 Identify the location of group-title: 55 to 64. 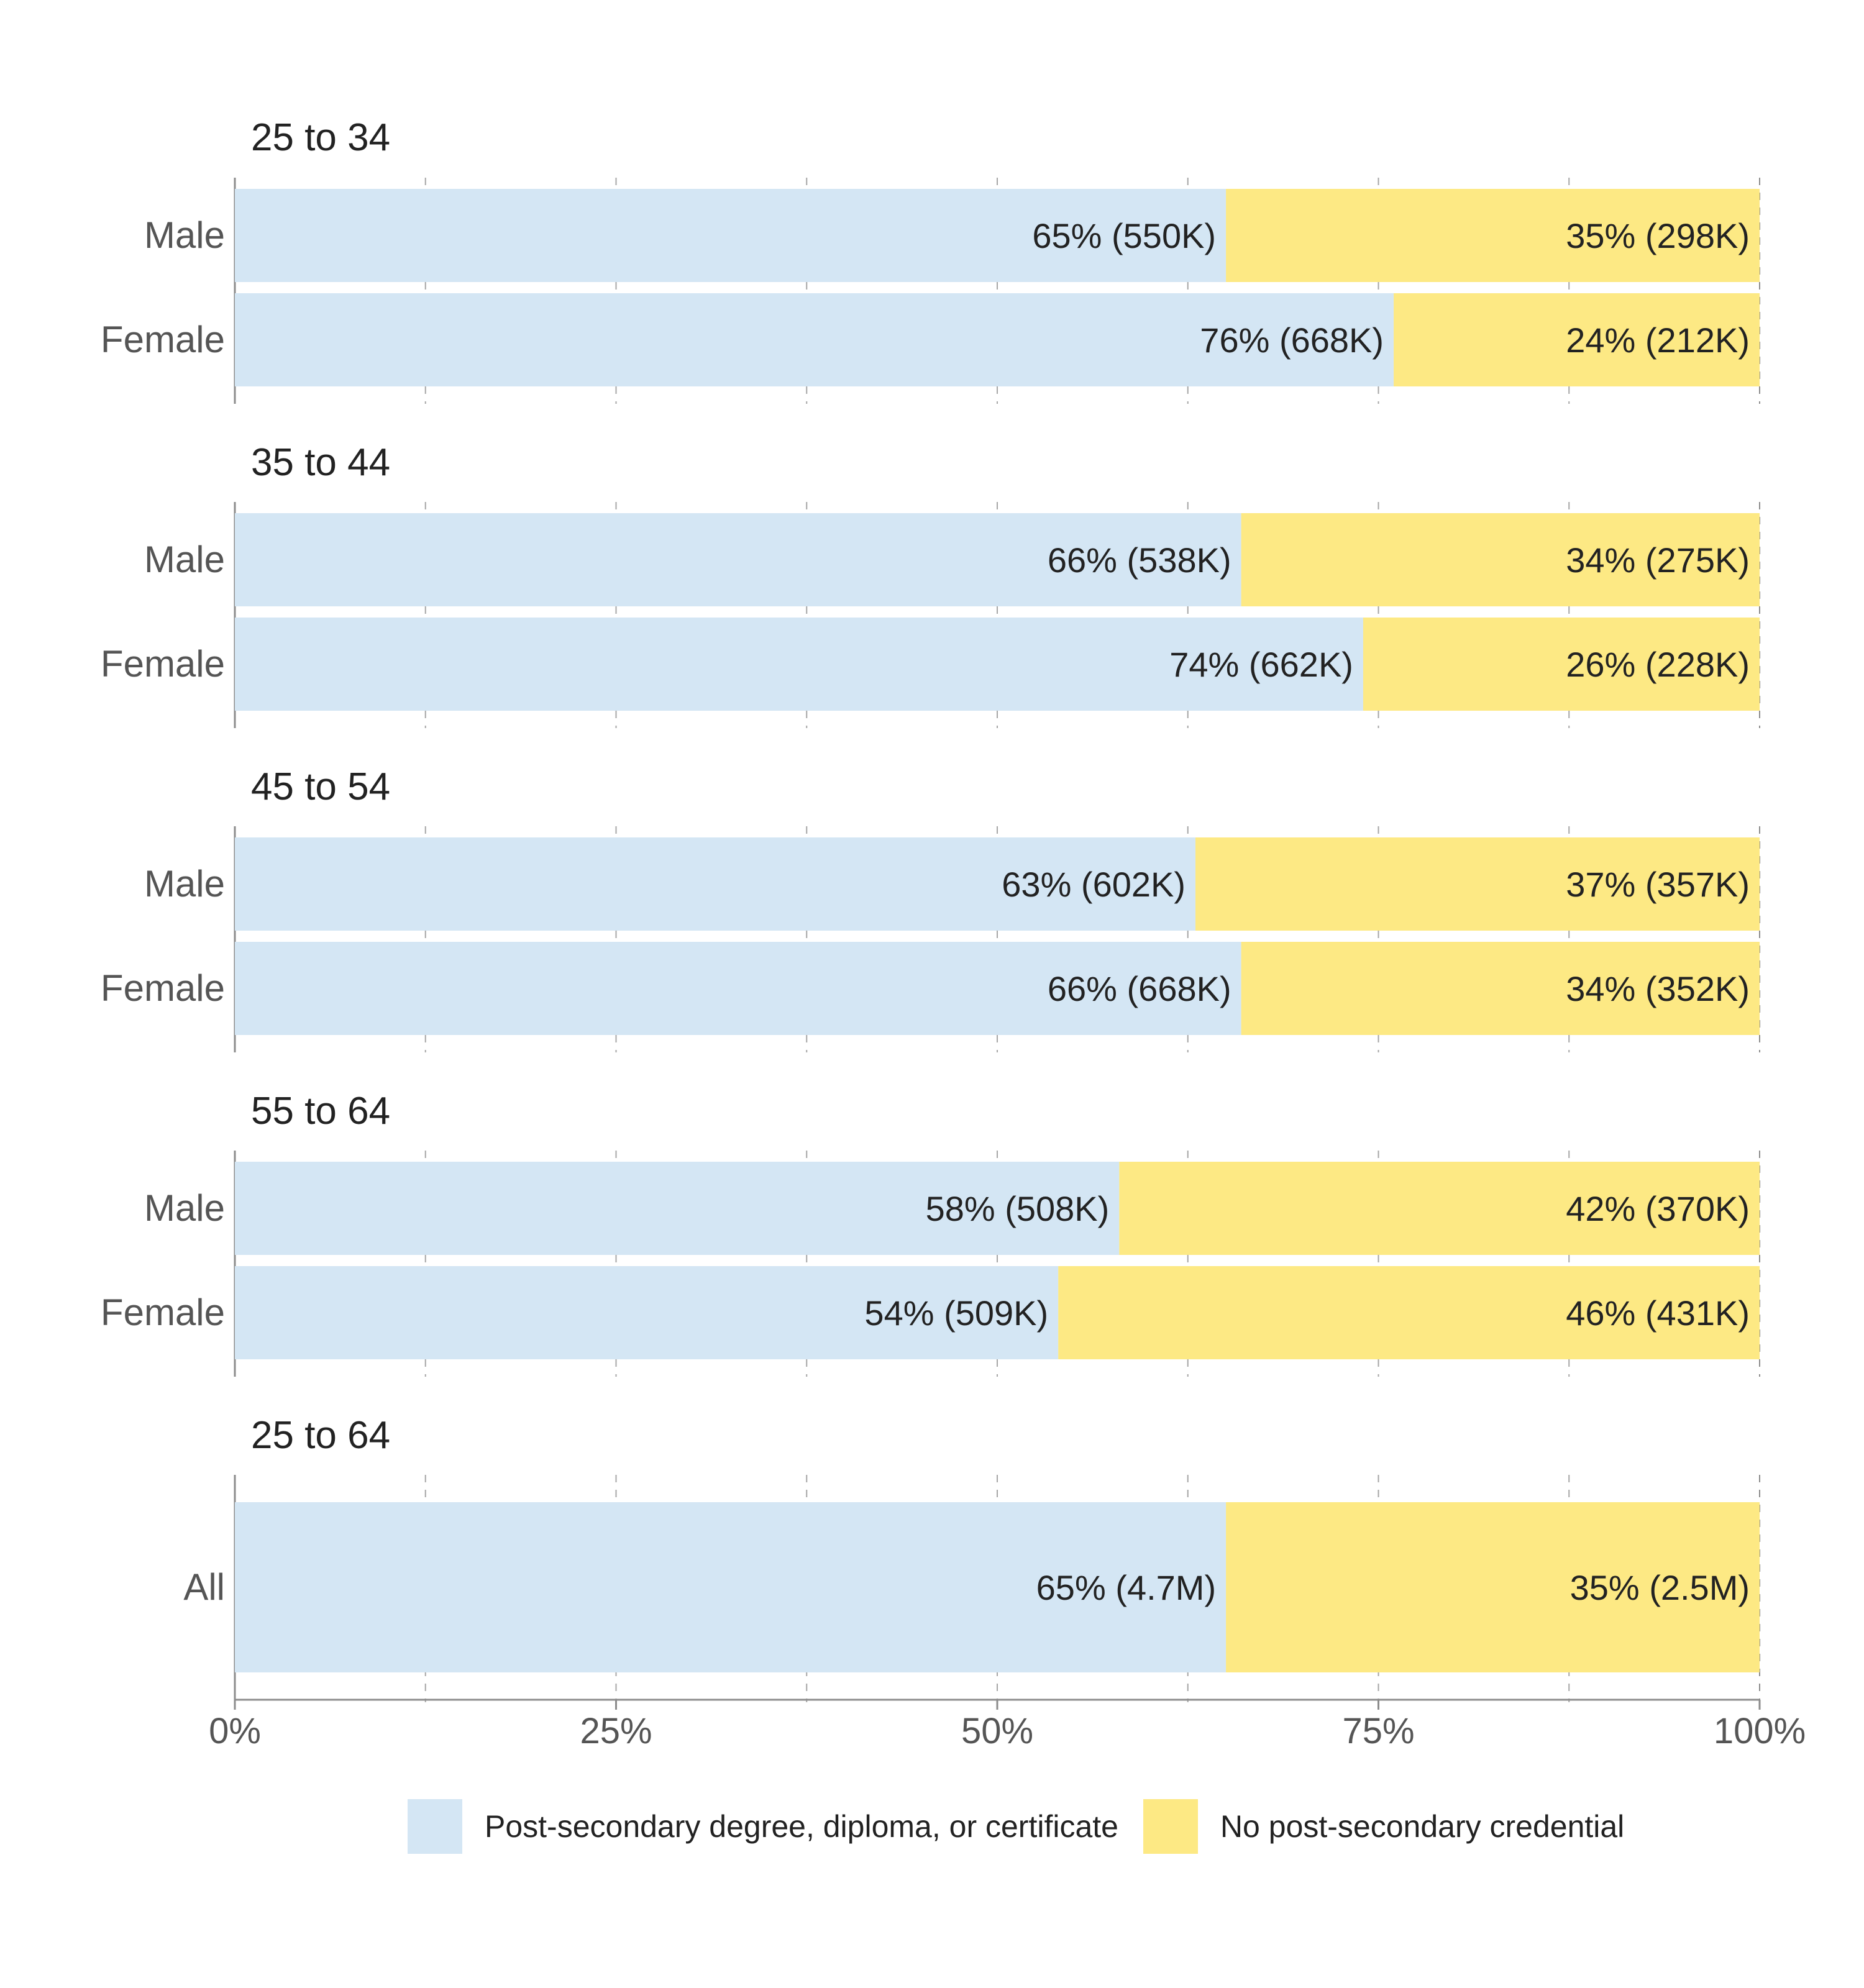
(320, 1111).